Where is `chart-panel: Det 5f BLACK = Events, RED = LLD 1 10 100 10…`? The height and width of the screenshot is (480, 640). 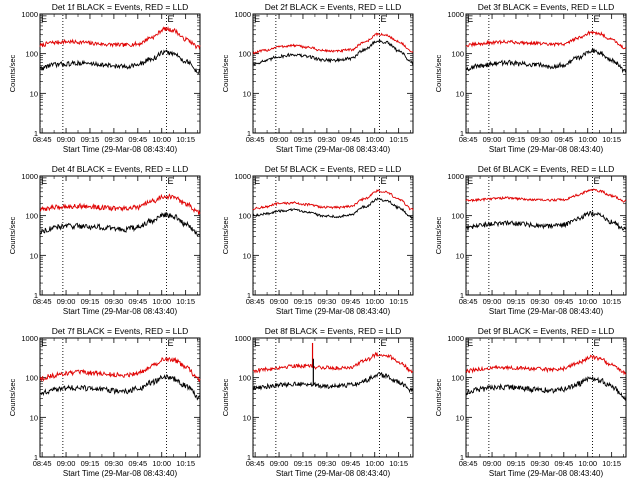
chart-panel: Det 5f BLACK = Events, RED = LLD 1 10 100 10… is located at coordinates (317, 240).